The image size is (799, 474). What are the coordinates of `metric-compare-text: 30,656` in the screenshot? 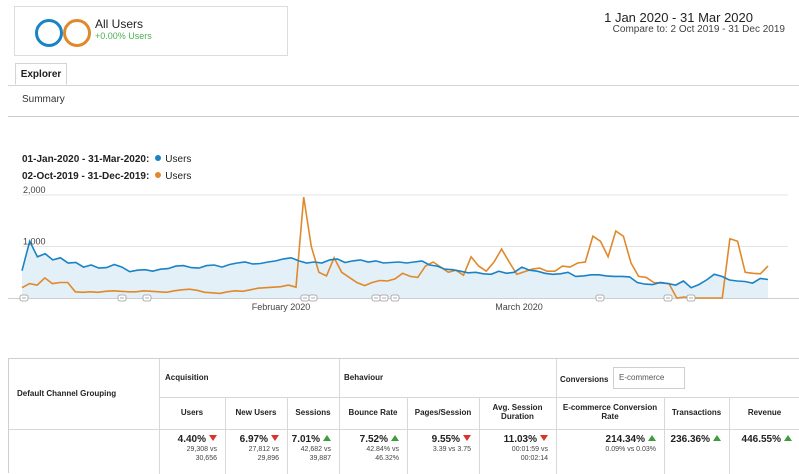 It's located at (206, 458).